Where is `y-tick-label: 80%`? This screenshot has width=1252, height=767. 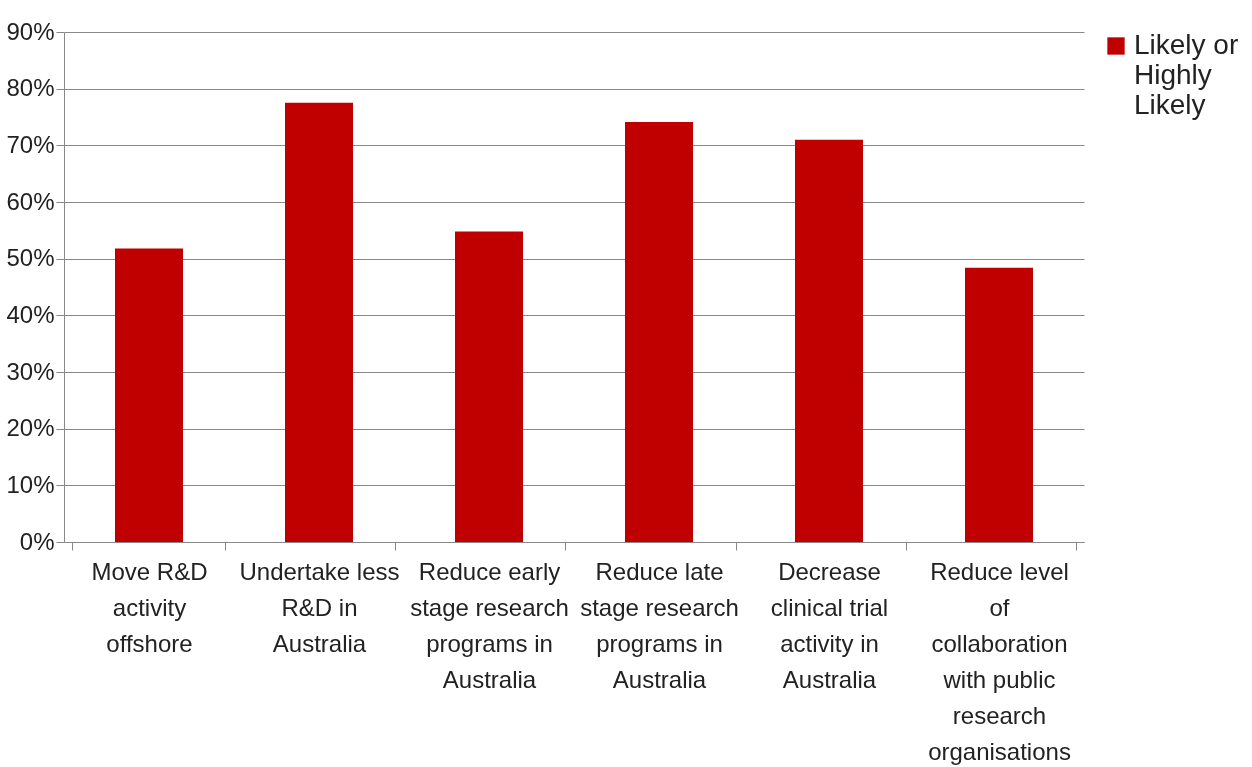 y-tick-label: 80% is located at coordinates (30, 88).